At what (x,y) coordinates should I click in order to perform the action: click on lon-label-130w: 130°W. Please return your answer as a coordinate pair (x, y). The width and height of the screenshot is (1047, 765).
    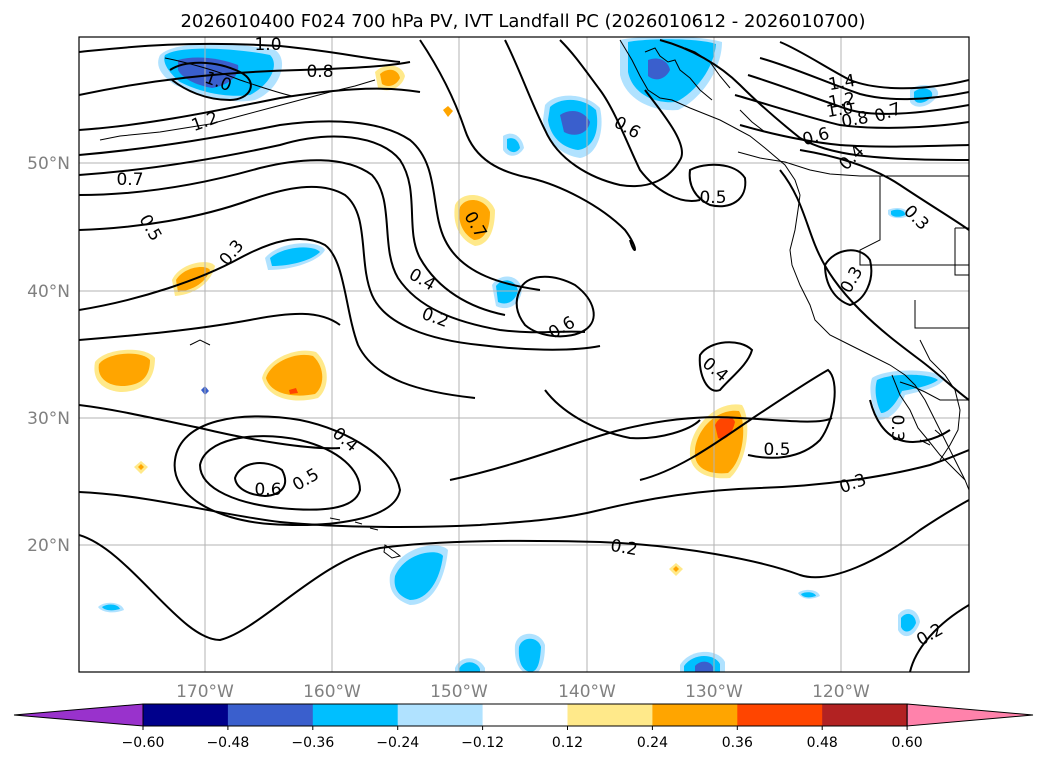
    Looking at the image, I should click on (714, 692).